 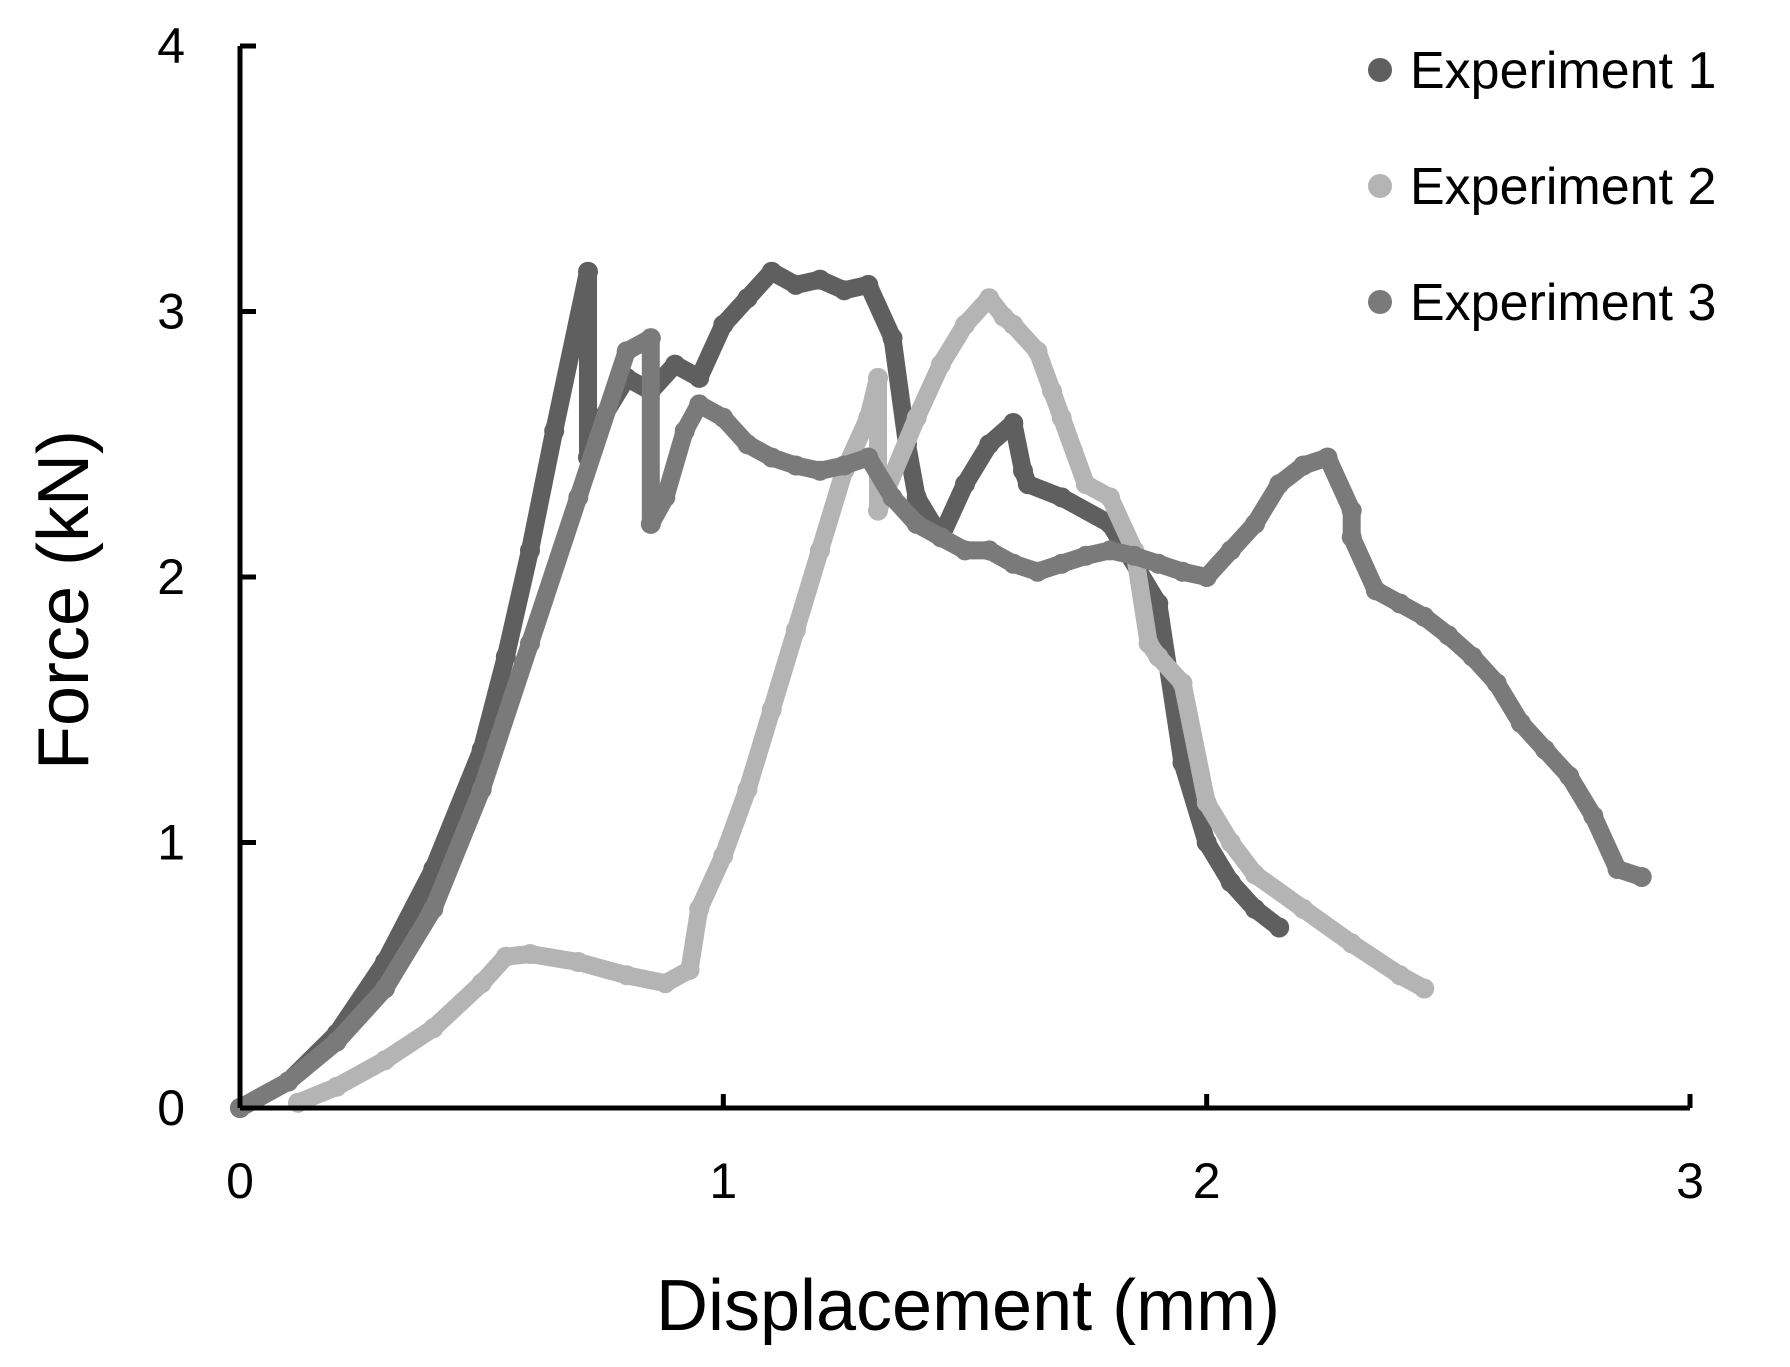 What do you see at coordinates (1207, 1181) in the screenshot?
I see `x-tick-label: 2` at bounding box center [1207, 1181].